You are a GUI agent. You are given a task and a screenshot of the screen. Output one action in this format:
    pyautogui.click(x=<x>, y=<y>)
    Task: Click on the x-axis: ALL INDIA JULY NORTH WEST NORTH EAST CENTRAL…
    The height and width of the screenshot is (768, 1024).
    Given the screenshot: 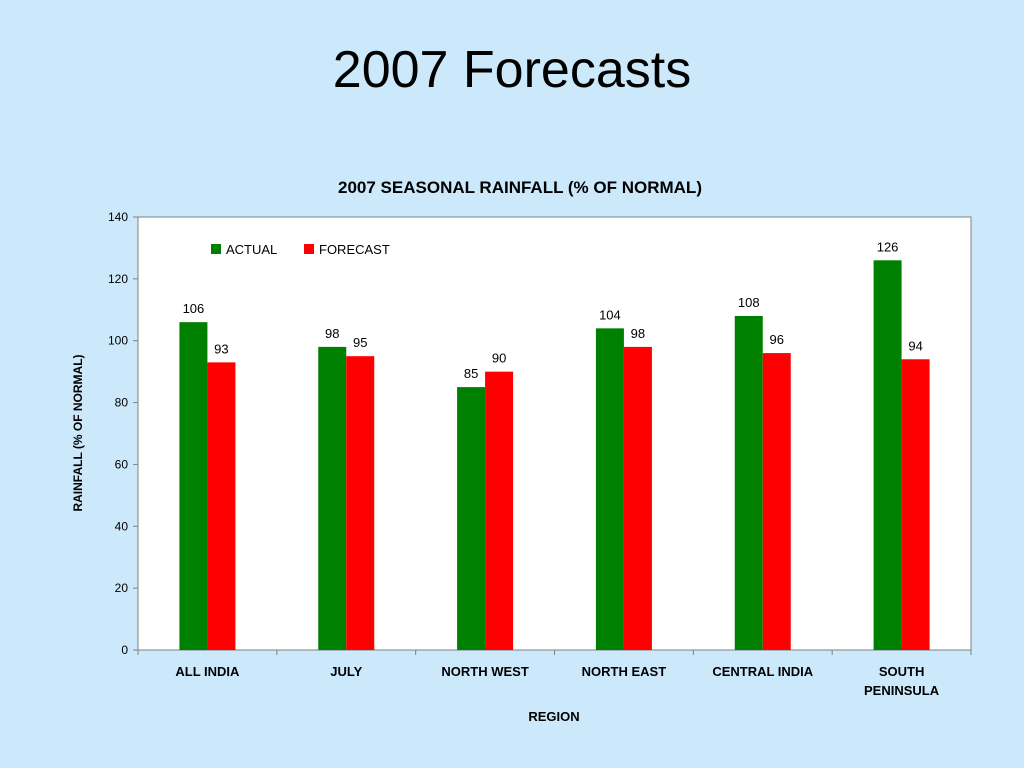 What is the action you would take?
    pyautogui.click(x=554, y=674)
    